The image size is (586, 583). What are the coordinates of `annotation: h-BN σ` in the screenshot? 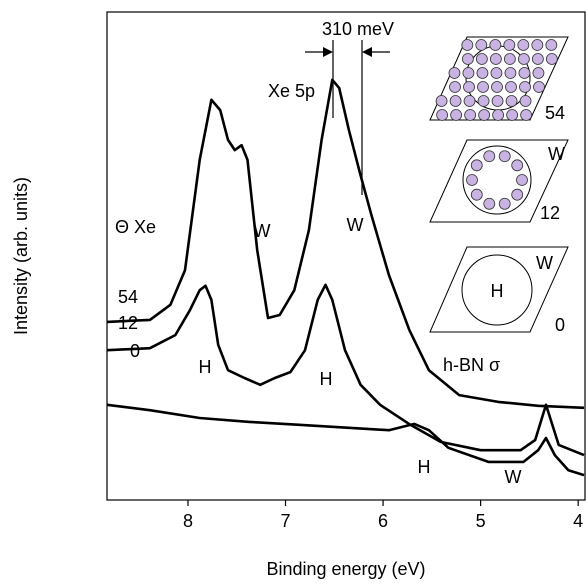 It's located at (471, 365).